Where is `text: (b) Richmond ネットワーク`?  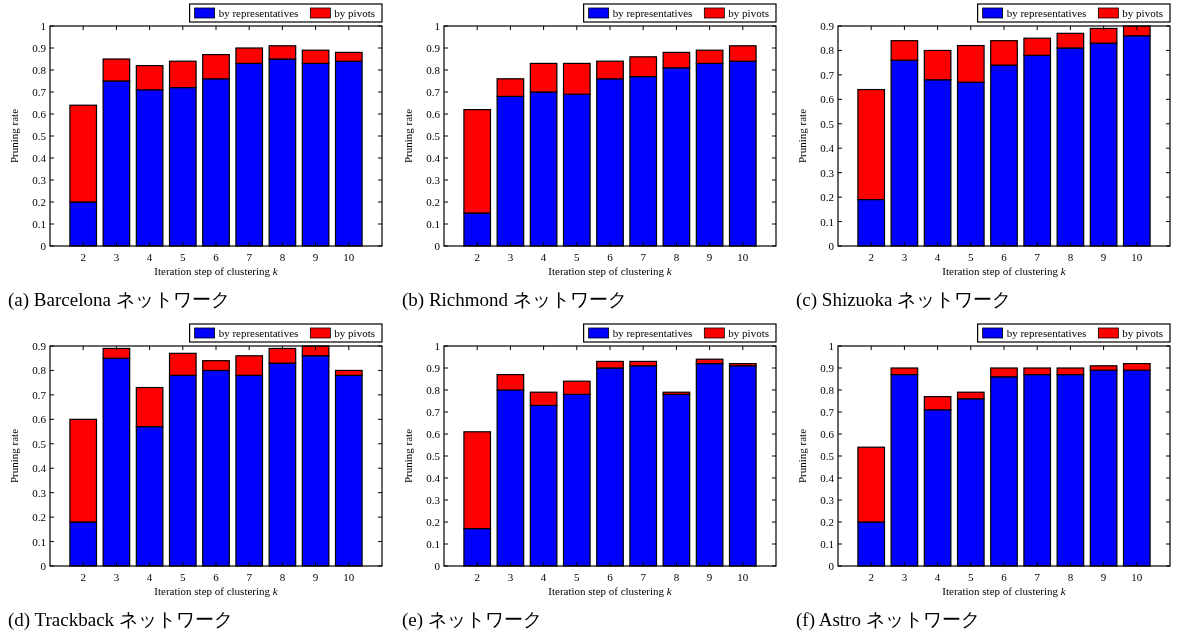
text: (b) Richmond ネットワーク is located at coordinates (514, 300).